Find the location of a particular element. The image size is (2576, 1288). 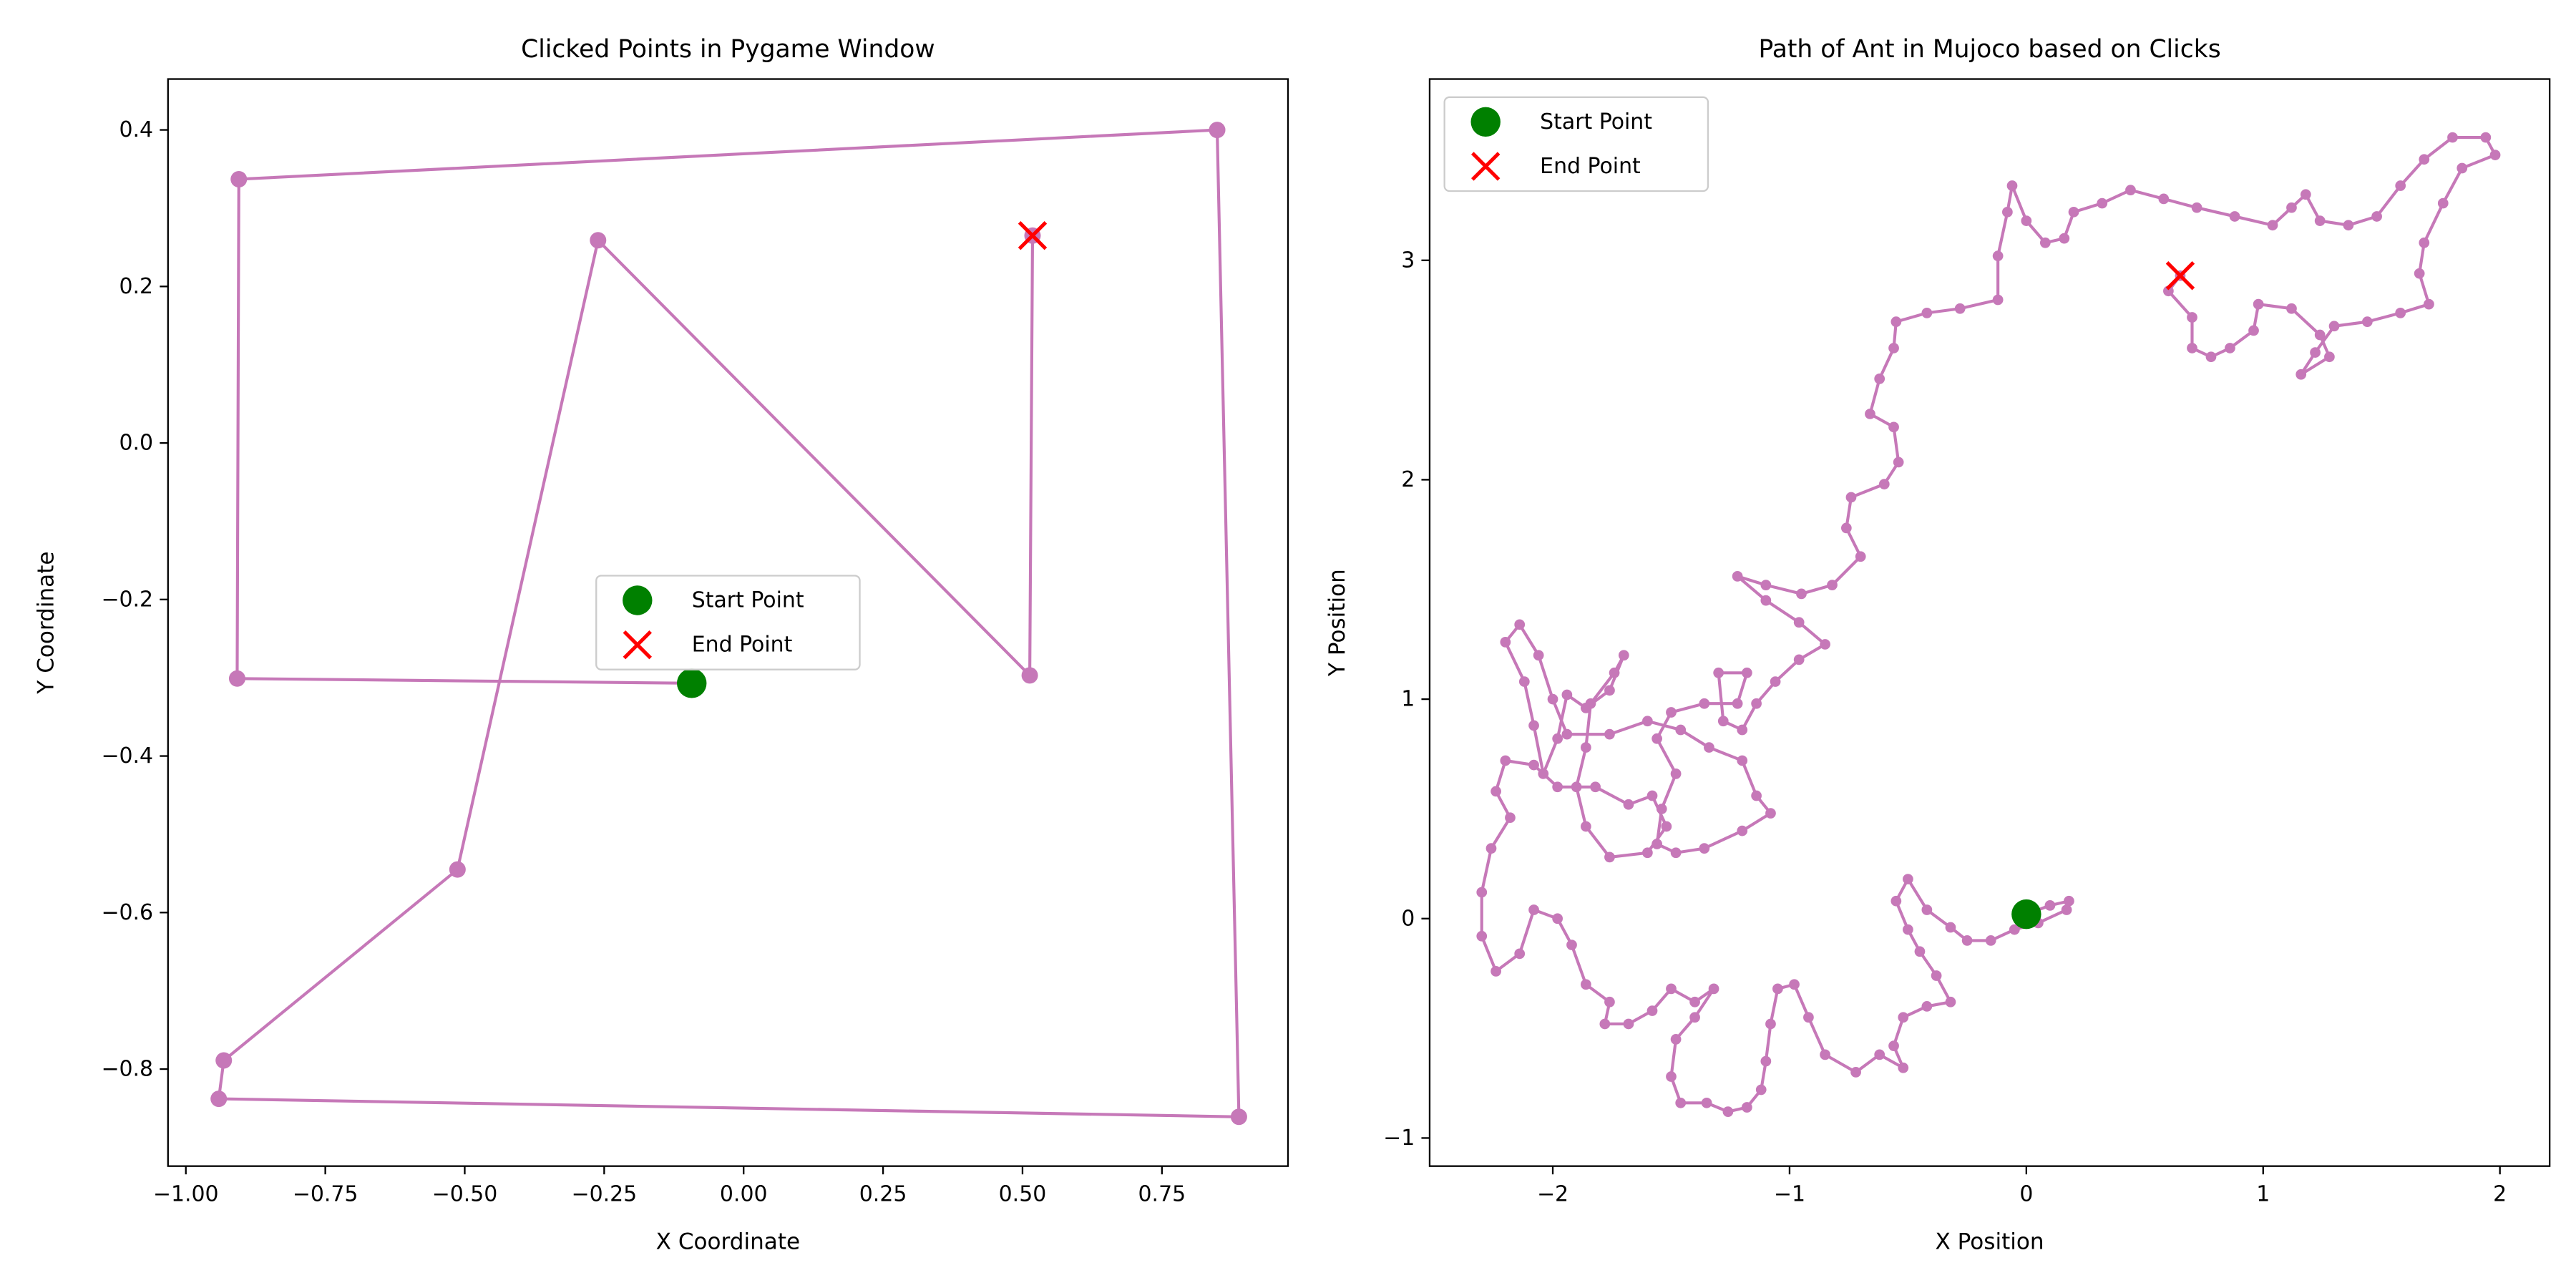

end-point is located at coordinates (2180, 276).